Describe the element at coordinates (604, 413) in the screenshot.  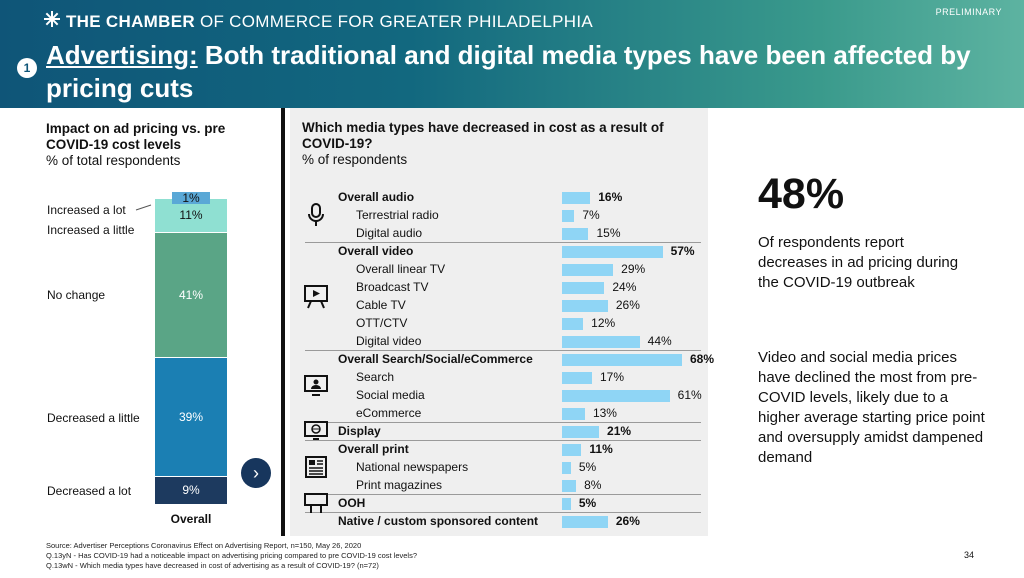
I see `data-label: 13%` at that location.